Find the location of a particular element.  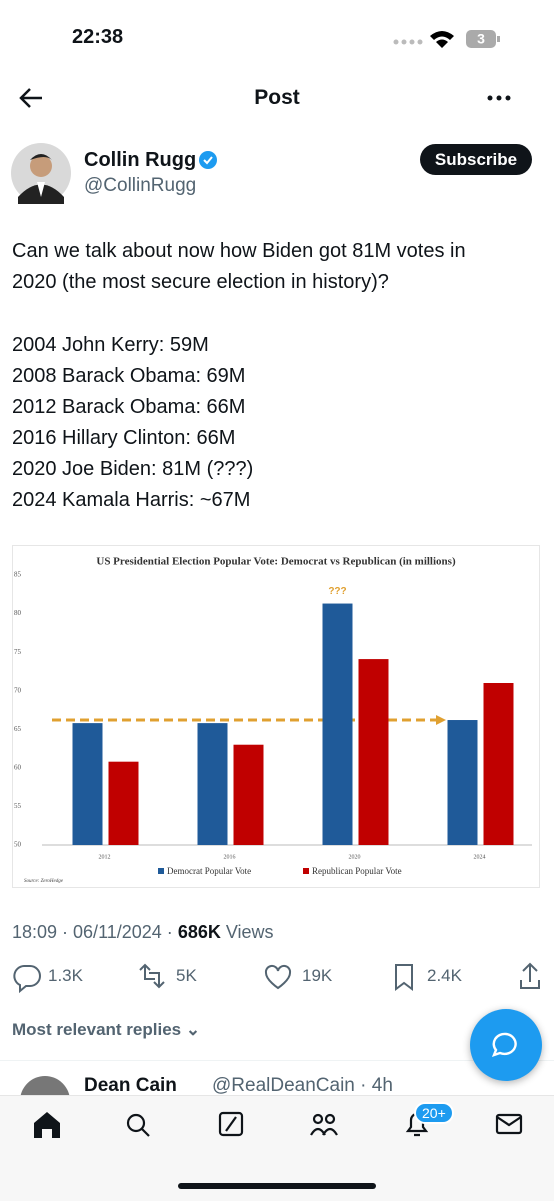

y-tick-label: 70 is located at coordinates (18, 690).